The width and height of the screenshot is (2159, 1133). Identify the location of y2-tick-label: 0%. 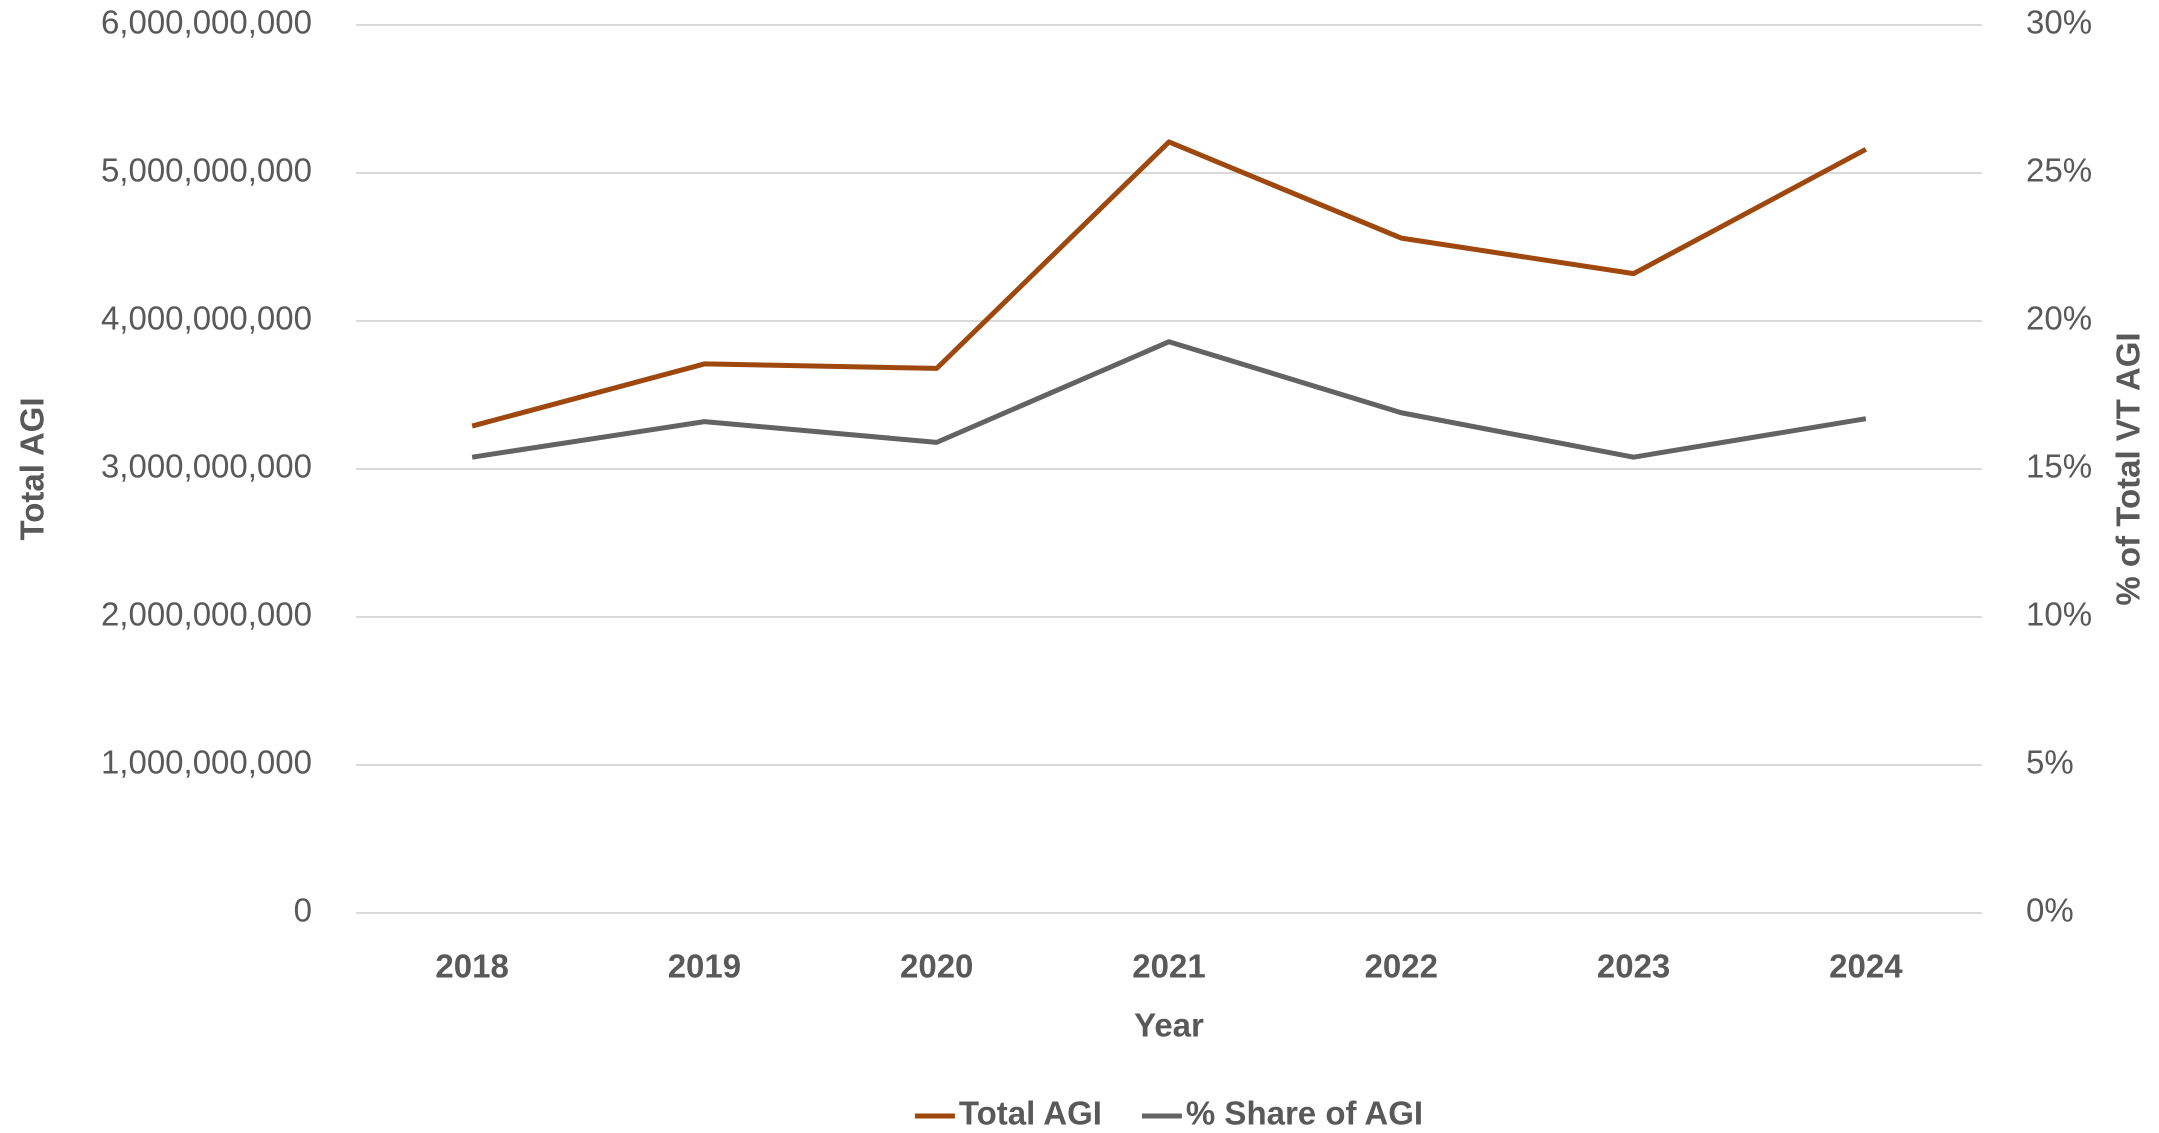
(2050, 910).